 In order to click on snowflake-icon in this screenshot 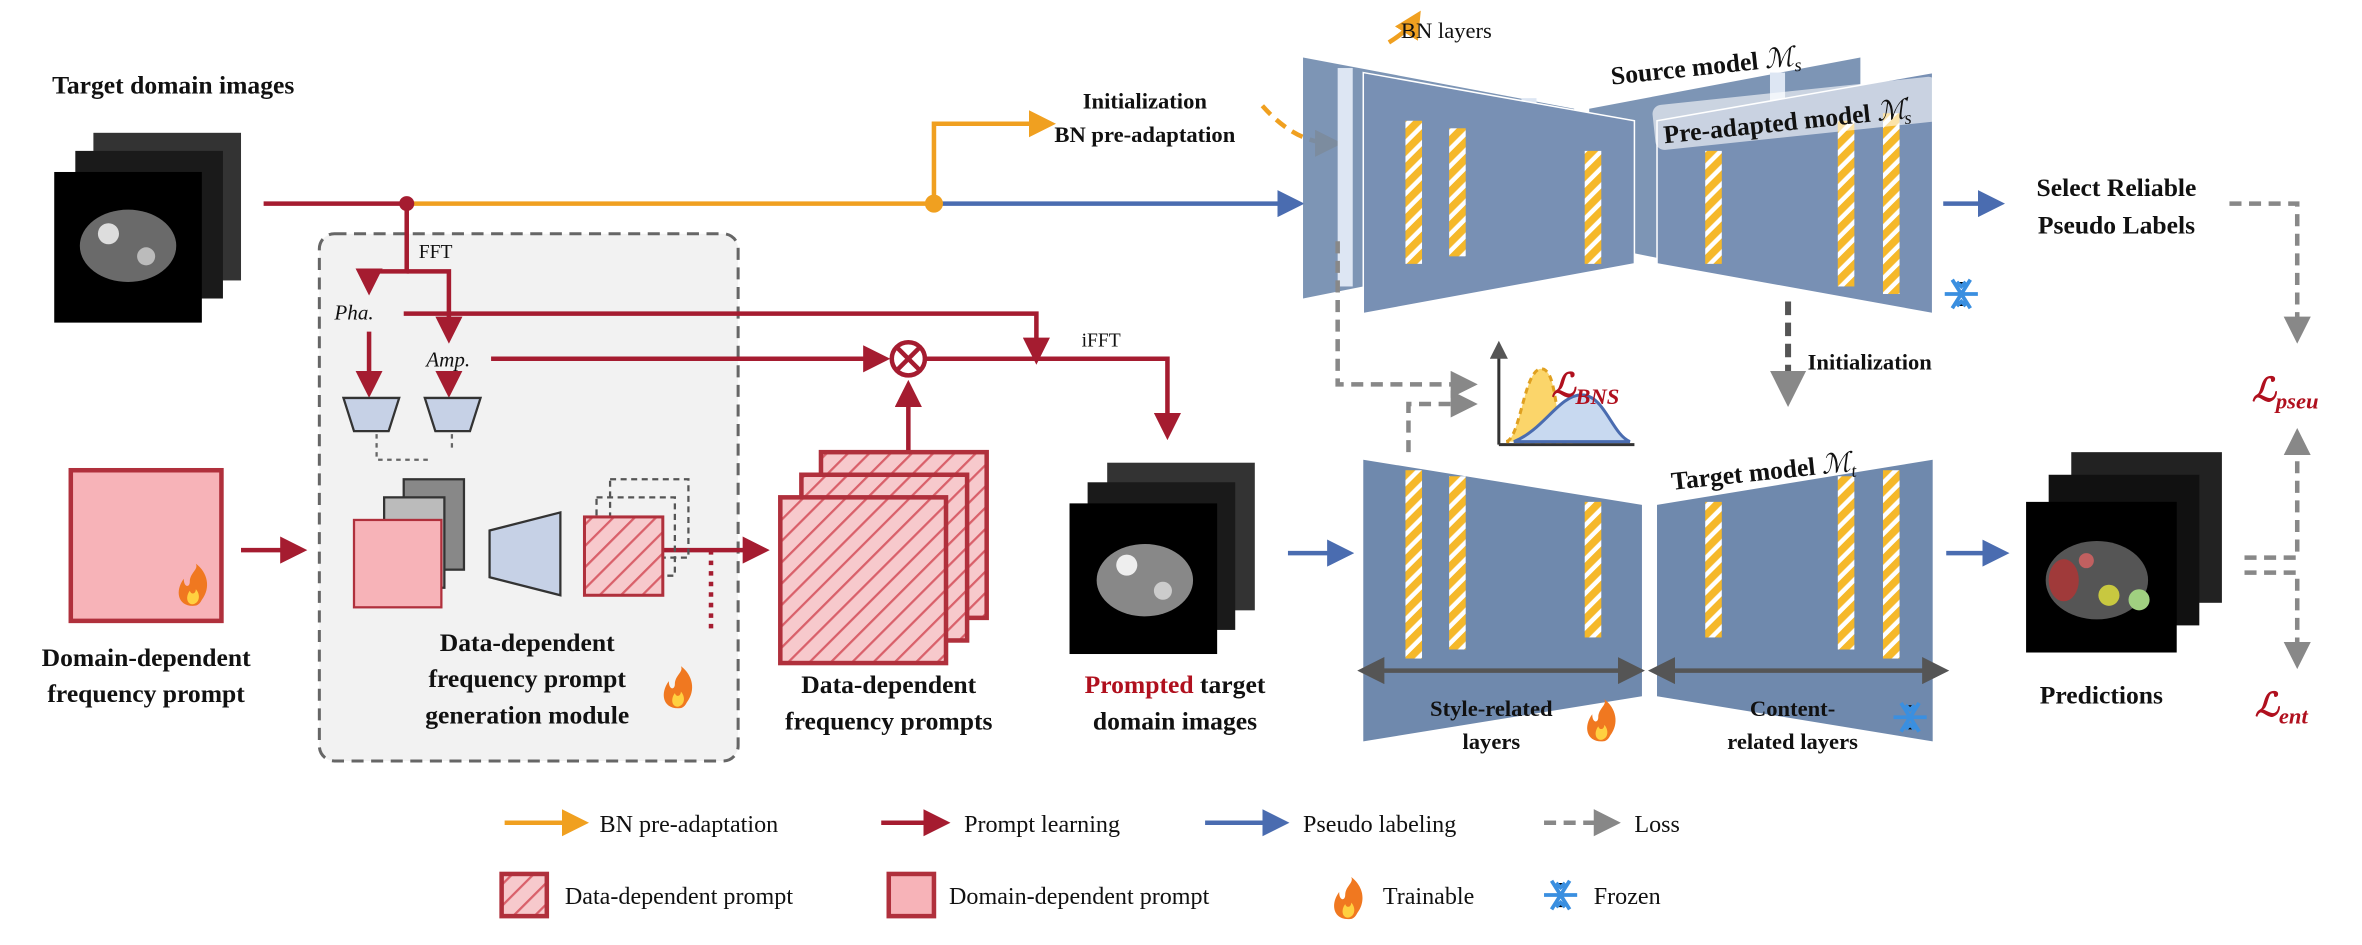, I will do `click(1961, 294)`.